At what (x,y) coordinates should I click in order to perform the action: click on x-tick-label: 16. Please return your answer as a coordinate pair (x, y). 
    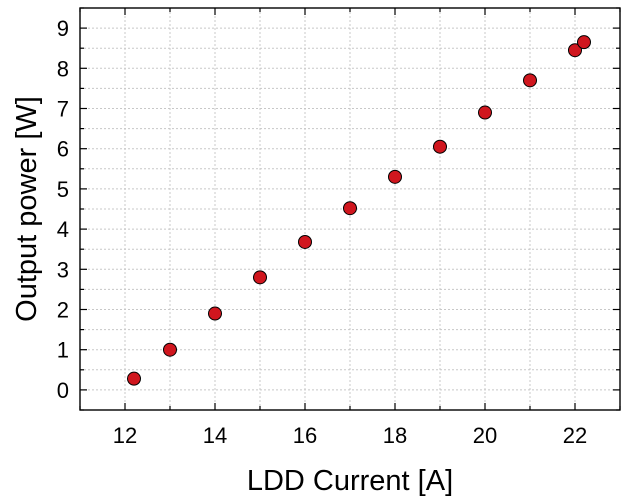
    Looking at the image, I should click on (305, 435).